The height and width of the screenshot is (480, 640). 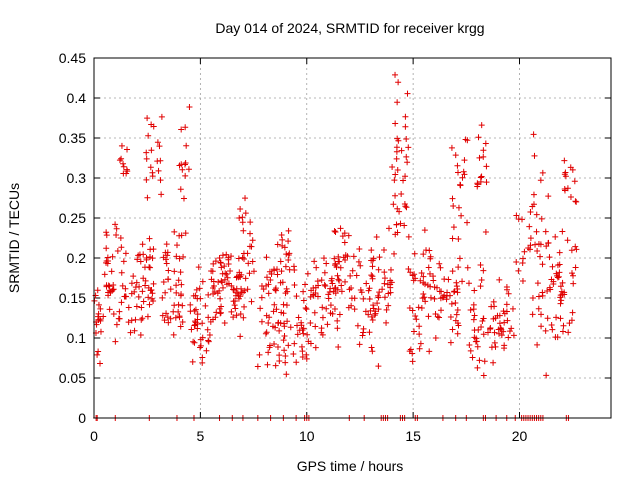 I want to click on y-tick-label: 0.45, so click(x=72, y=58).